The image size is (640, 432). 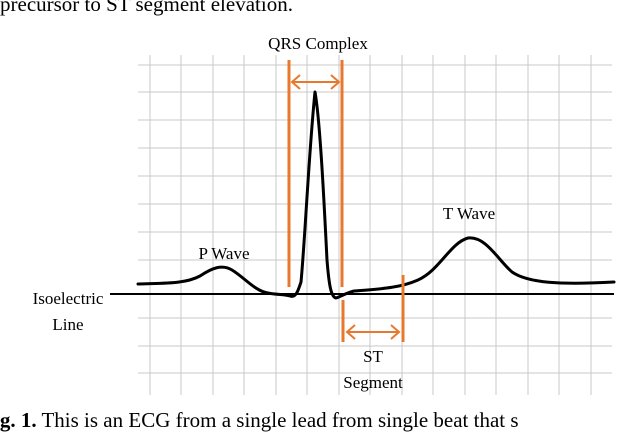 I want to click on st-annotation, so click(x=373, y=308).